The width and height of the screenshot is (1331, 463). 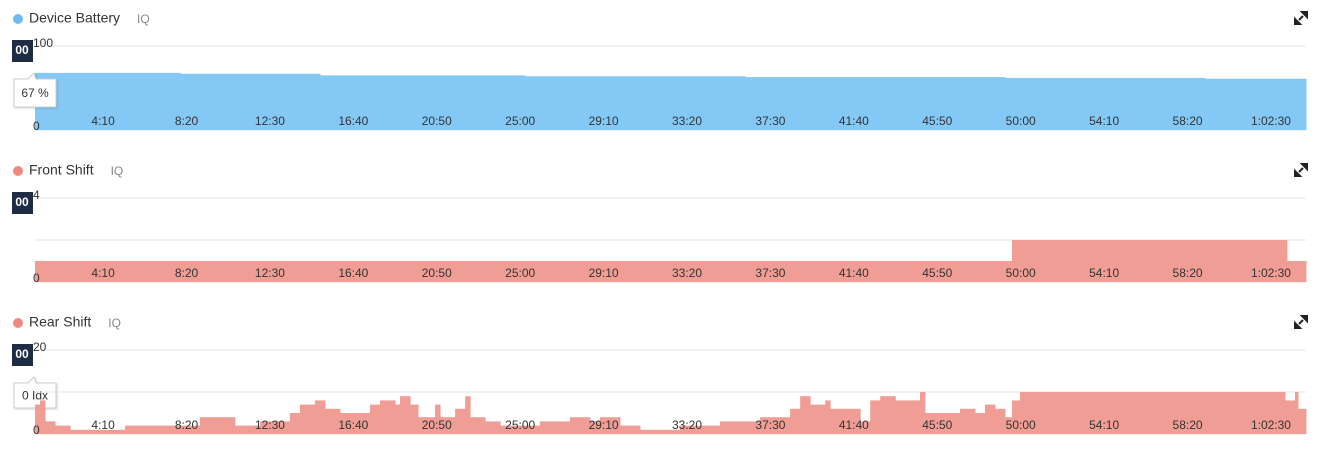 I want to click on chart-title: Device Battery, so click(x=74, y=18).